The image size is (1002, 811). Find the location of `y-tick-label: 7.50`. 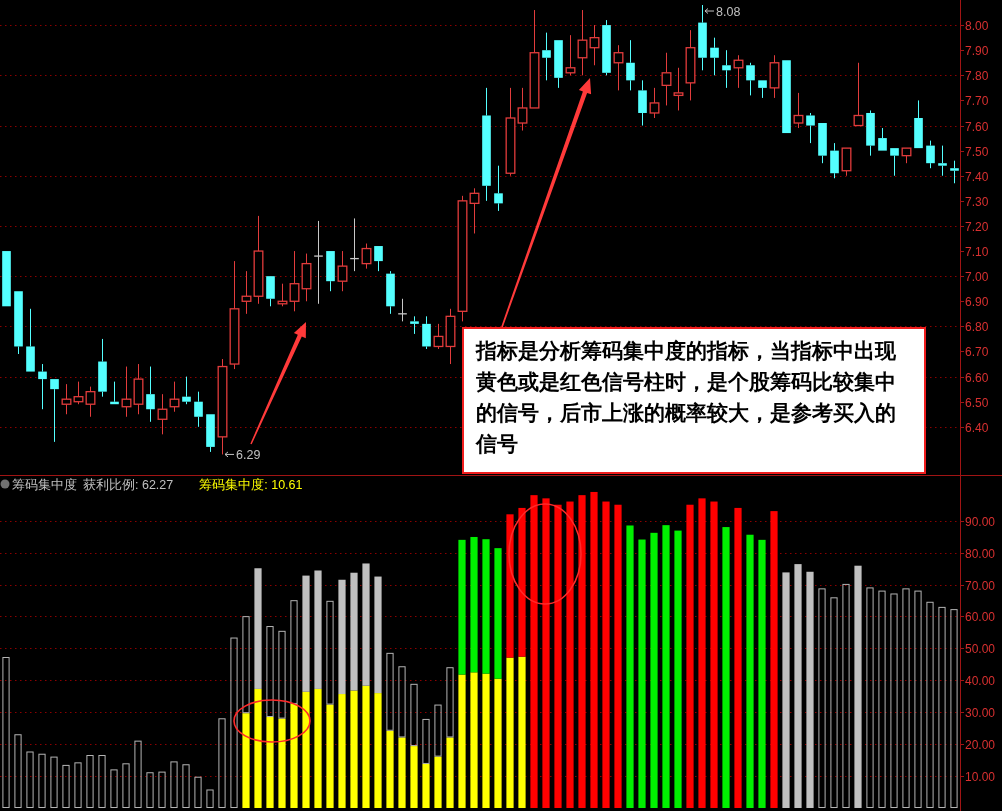

y-tick-label: 7.50 is located at coordinates (977, 151).